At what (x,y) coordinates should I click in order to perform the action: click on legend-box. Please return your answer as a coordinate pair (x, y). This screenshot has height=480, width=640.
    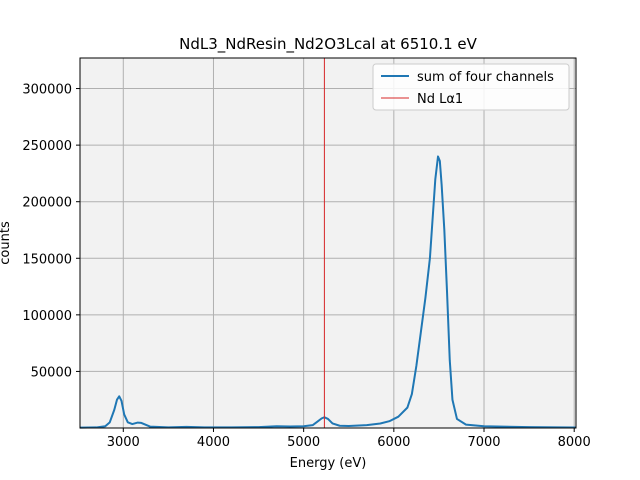
    Looking at the image, I should click on (471, 87).